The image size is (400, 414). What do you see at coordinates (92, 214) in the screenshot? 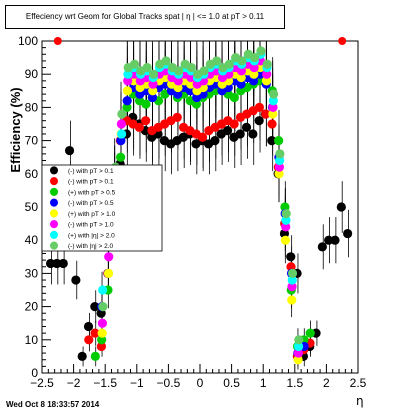
I see `legend-label: (+) with pT > 1.0` at bounding box center [92, 214].